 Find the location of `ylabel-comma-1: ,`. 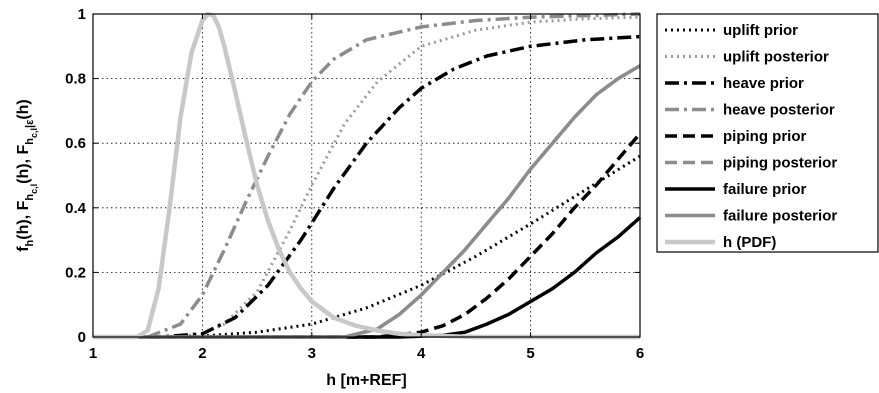

ylabel-comma-1: , is located at coordinates (23, 214).